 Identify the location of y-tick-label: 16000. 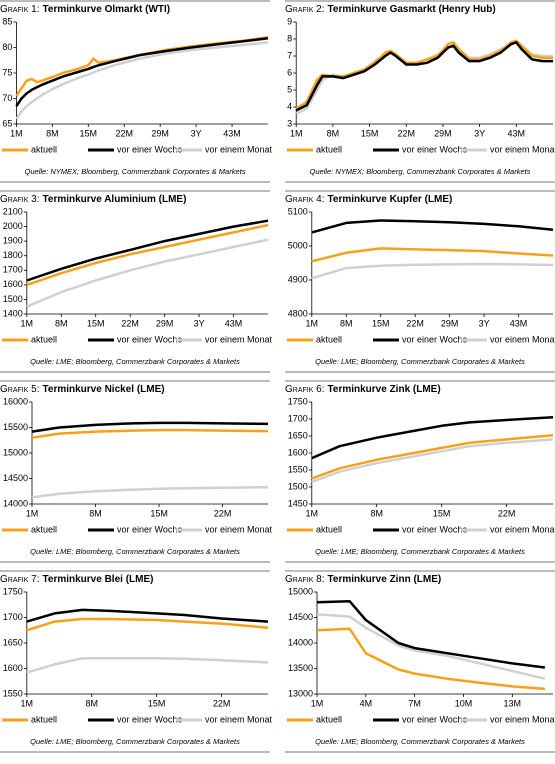
(15, 401).